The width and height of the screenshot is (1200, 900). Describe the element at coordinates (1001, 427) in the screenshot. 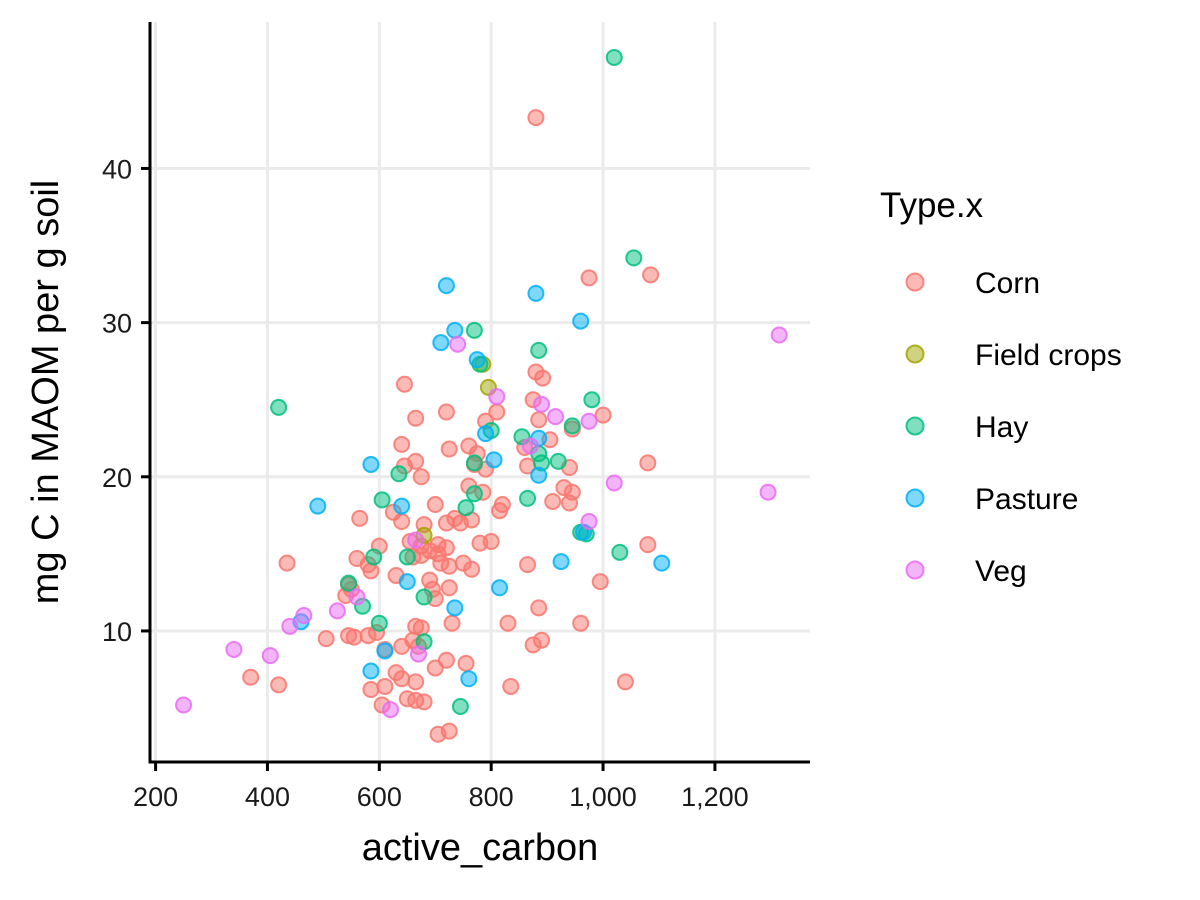

I see `legend-label: Hay` at that location.